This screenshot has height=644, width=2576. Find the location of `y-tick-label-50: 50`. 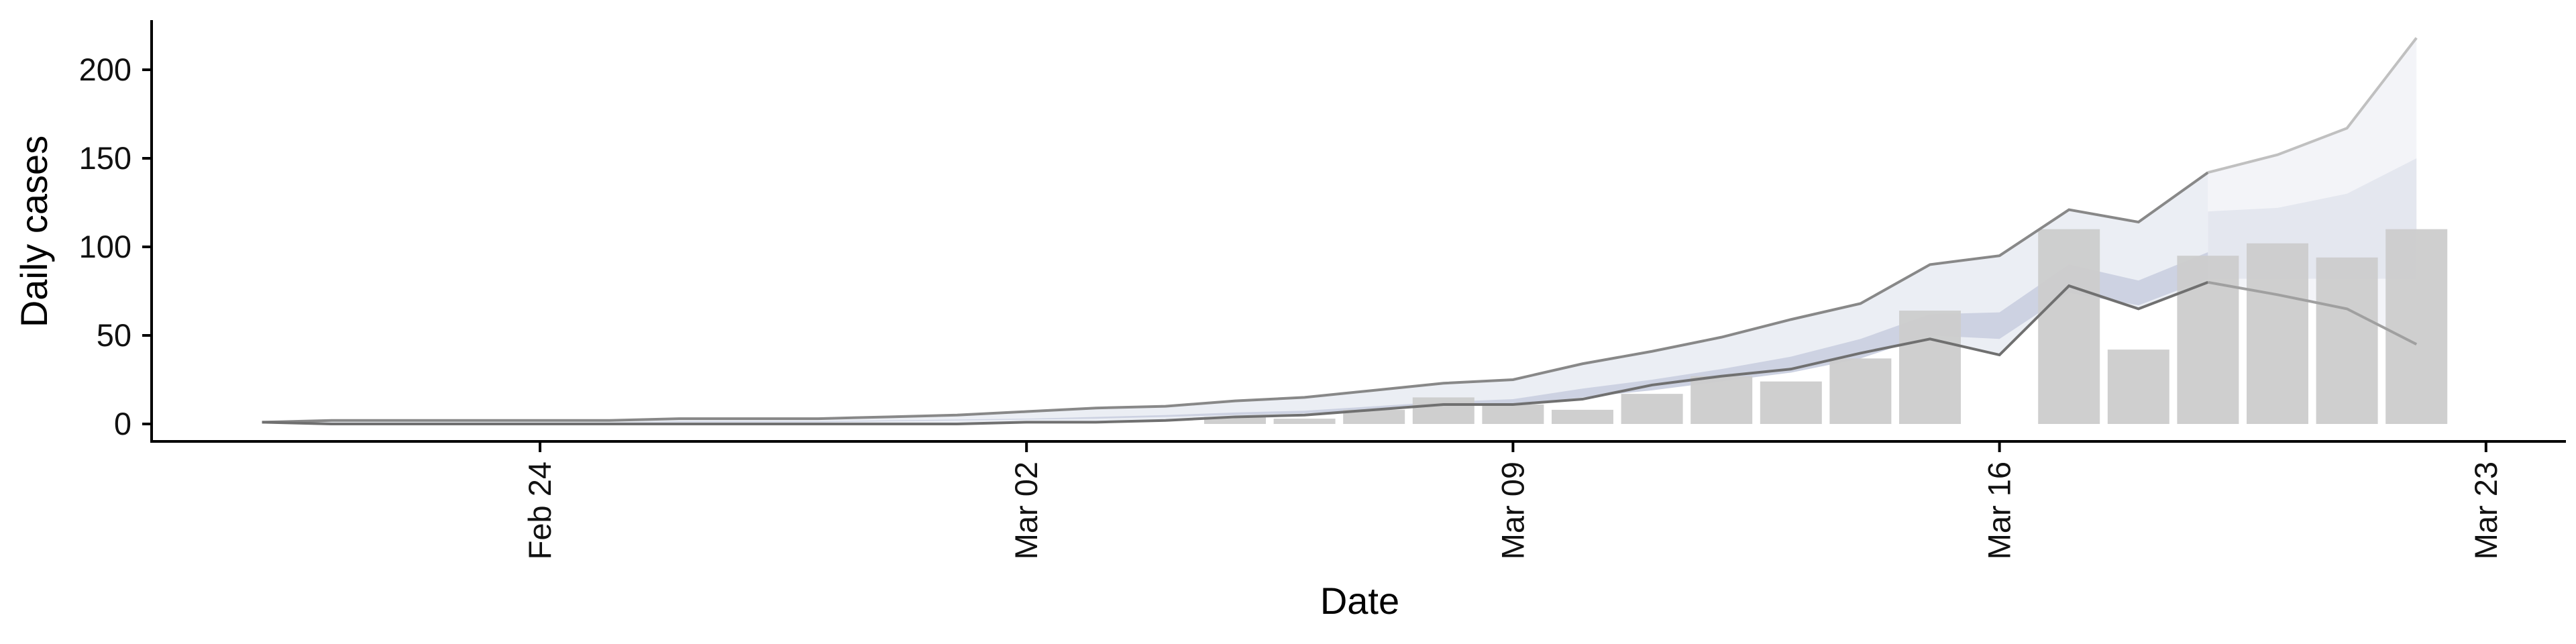

y-tick-label-50: 50 is located at coordinates (114, 335).